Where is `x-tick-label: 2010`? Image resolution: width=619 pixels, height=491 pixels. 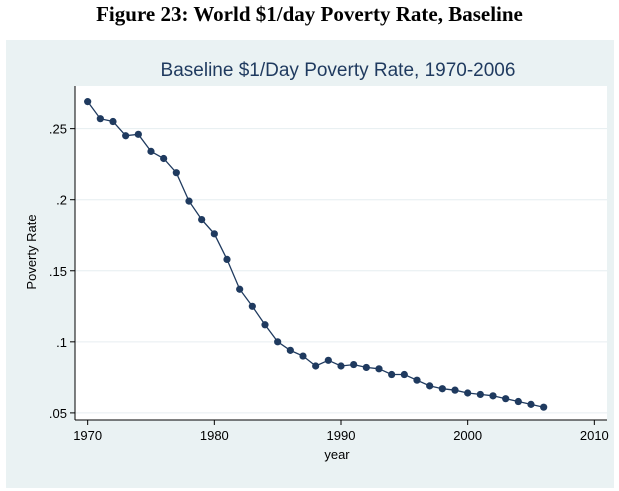
x-tick-label: 2010 is located at coordinates (594, 435).